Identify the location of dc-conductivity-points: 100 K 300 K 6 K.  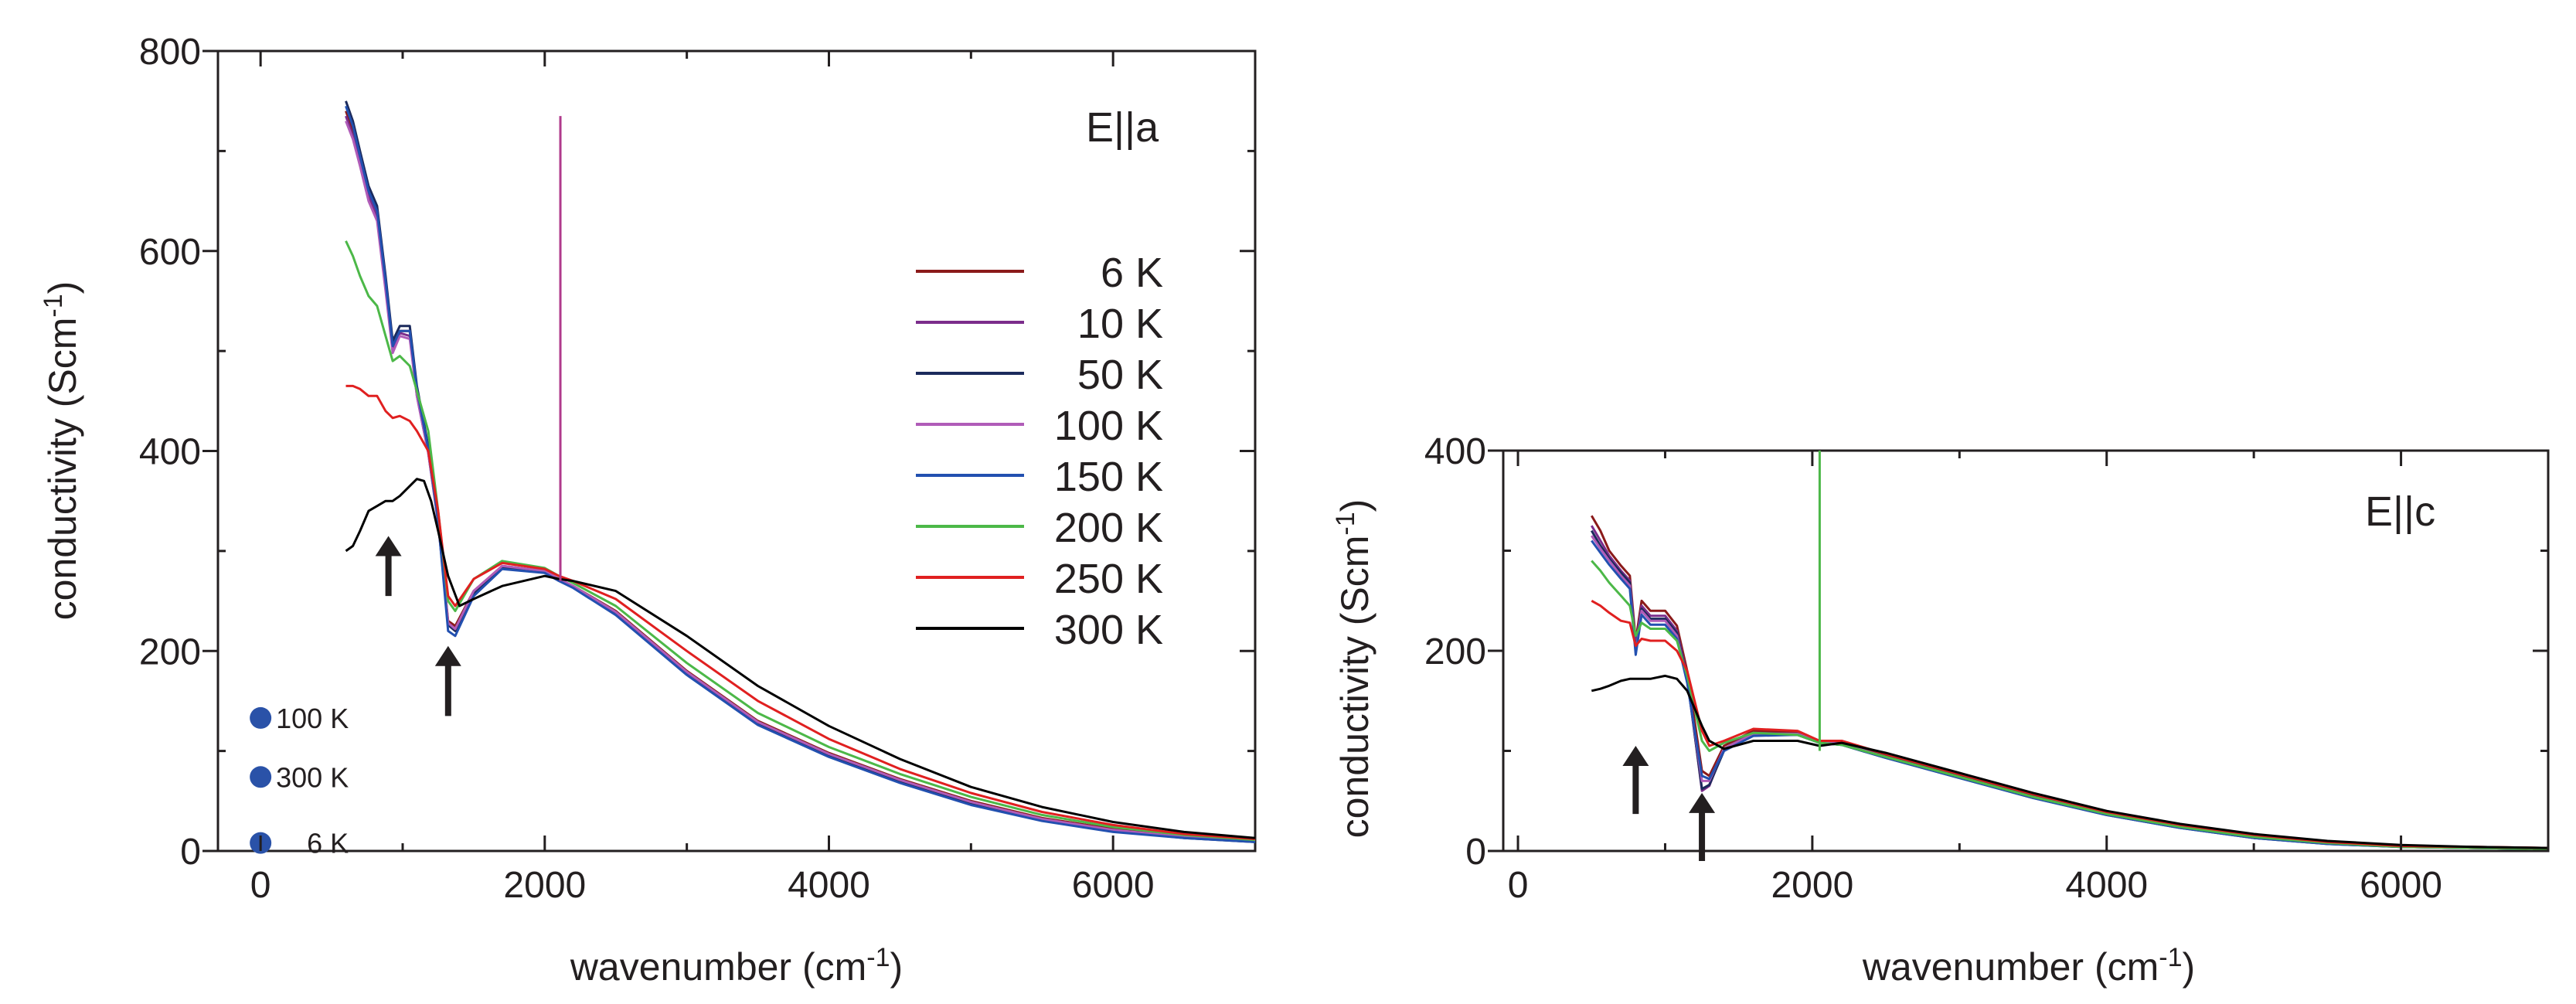
(299, 781).